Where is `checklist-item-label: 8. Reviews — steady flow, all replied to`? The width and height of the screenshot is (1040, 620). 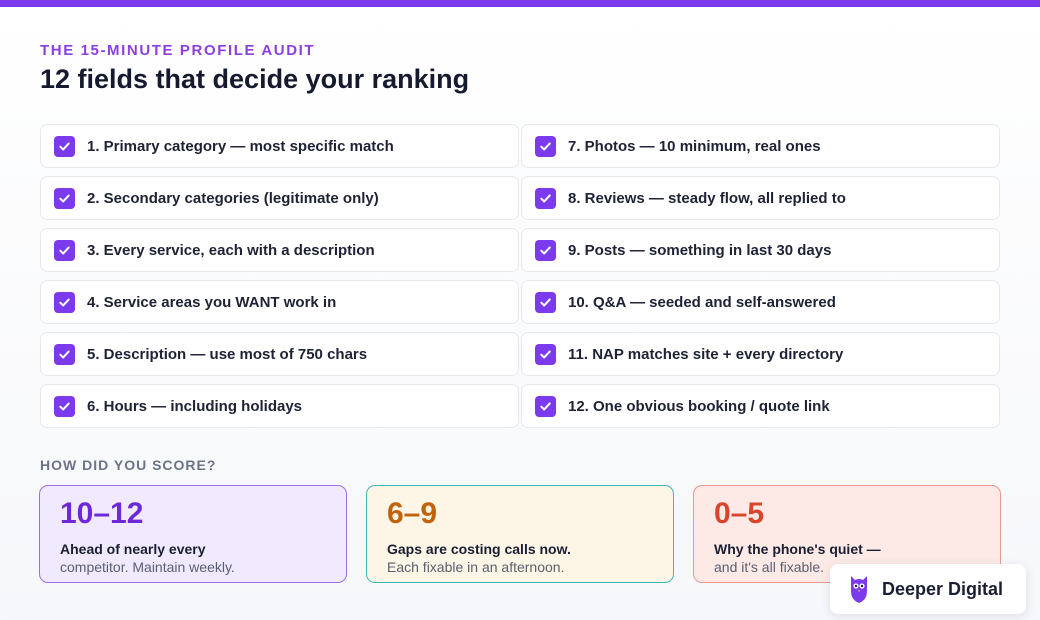
checklist-item-label: 8. Reviews — steady flow, all replied to is located at coordinates (707, 198).